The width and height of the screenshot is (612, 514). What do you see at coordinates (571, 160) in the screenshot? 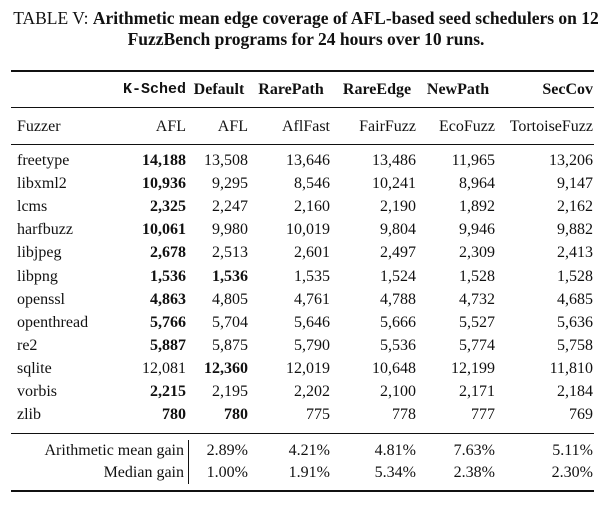
I see `table-cell: 13,206` at bounding box center [571, 160].